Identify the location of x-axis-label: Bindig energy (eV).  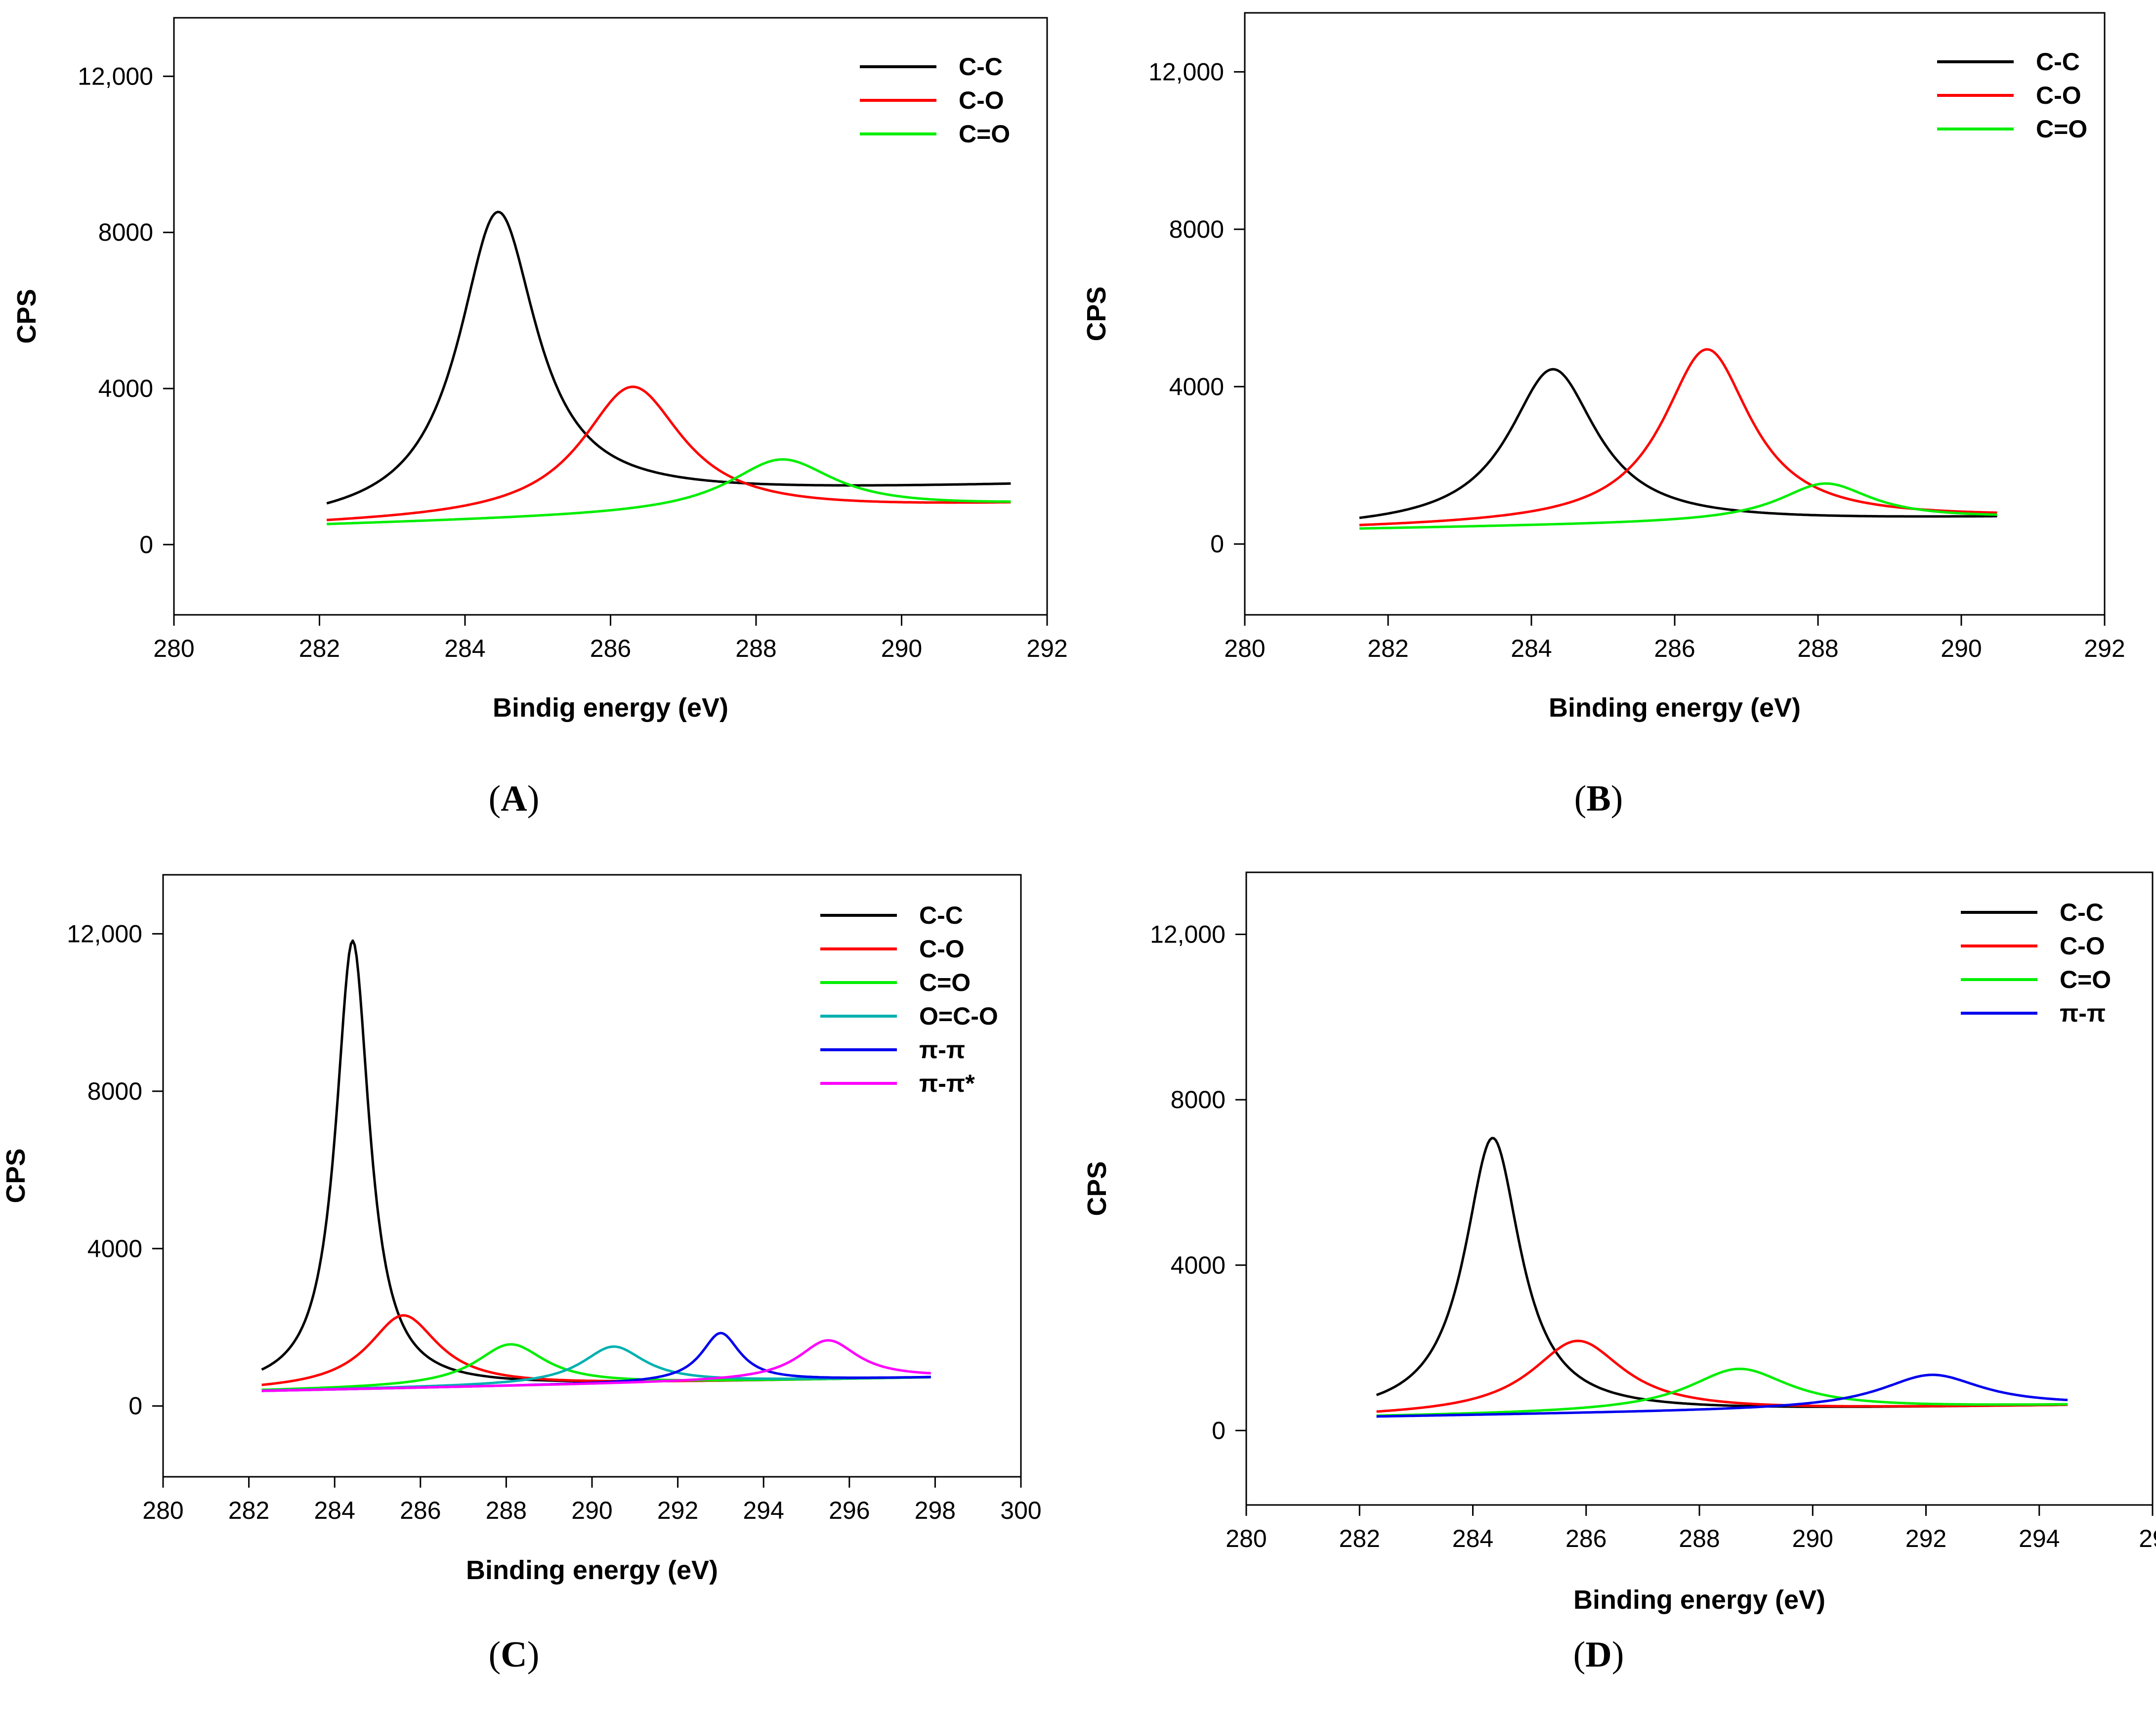
(610, 708).